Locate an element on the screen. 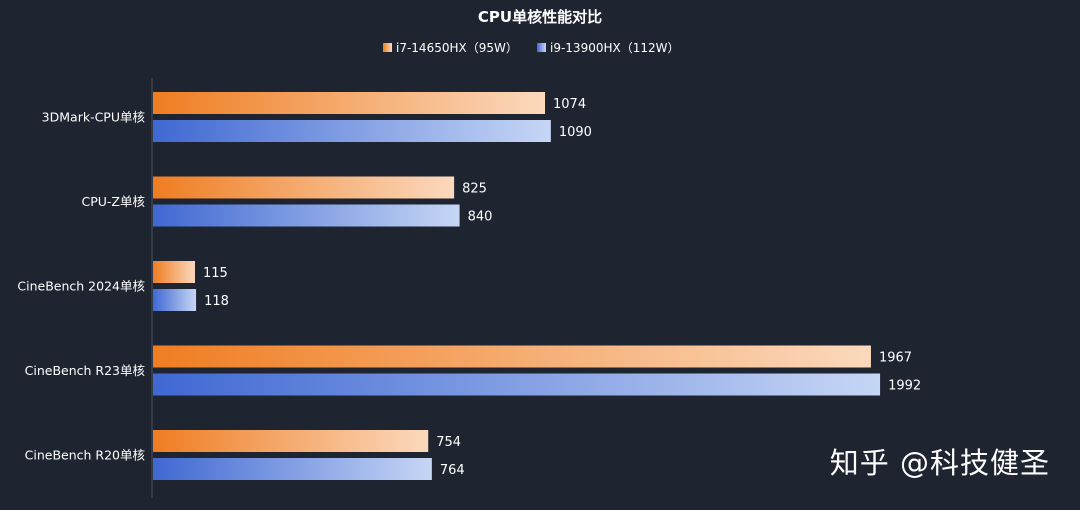  value-label: 115 is located at coordinates (215, 273).